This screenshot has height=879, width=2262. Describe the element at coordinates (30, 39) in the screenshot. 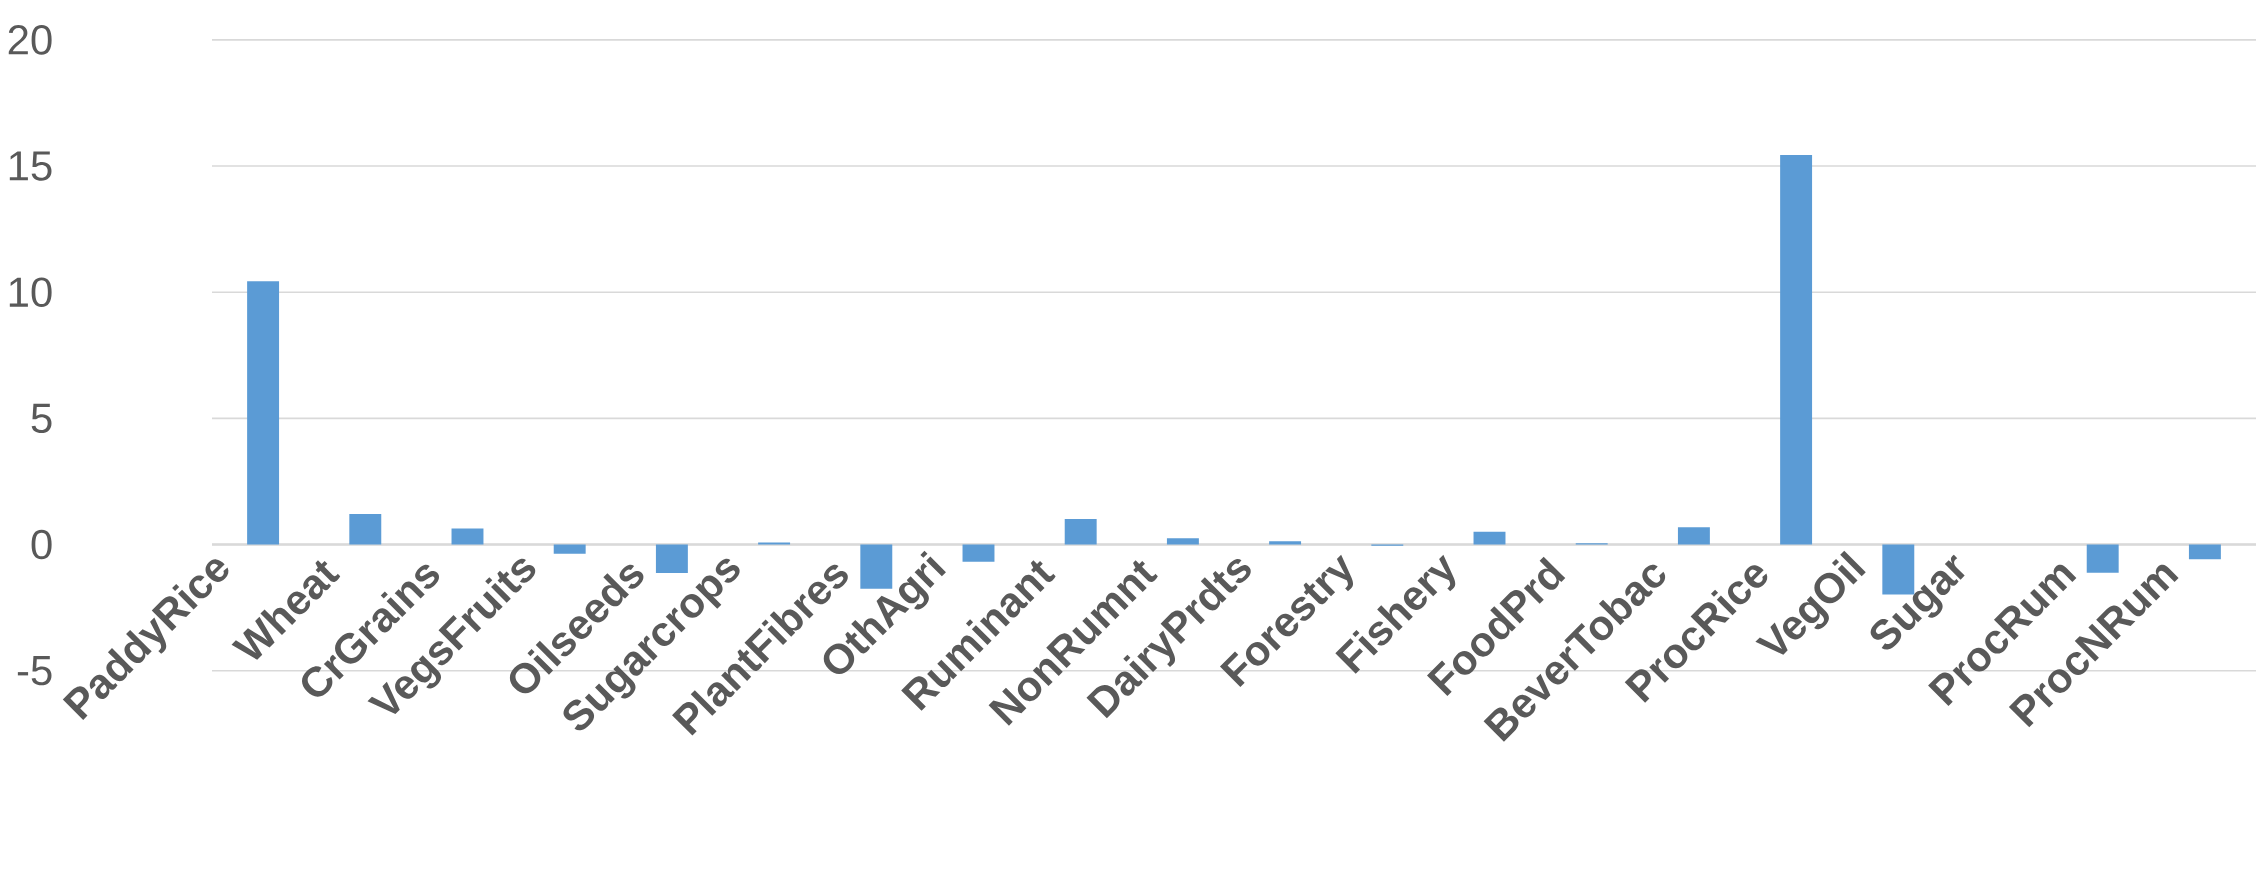

I see `y-tick-label: 20` at that location.